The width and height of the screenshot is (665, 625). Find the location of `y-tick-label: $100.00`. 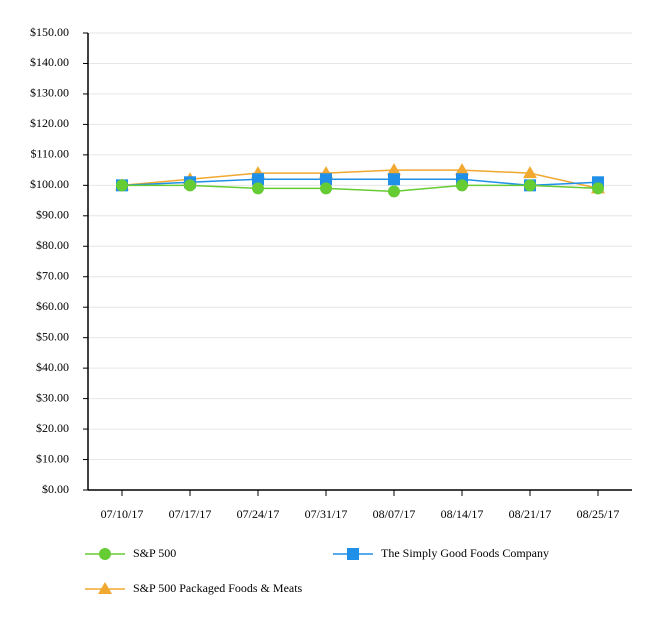

y-tick-label: $100.00 is located at coordinates (49, 184).